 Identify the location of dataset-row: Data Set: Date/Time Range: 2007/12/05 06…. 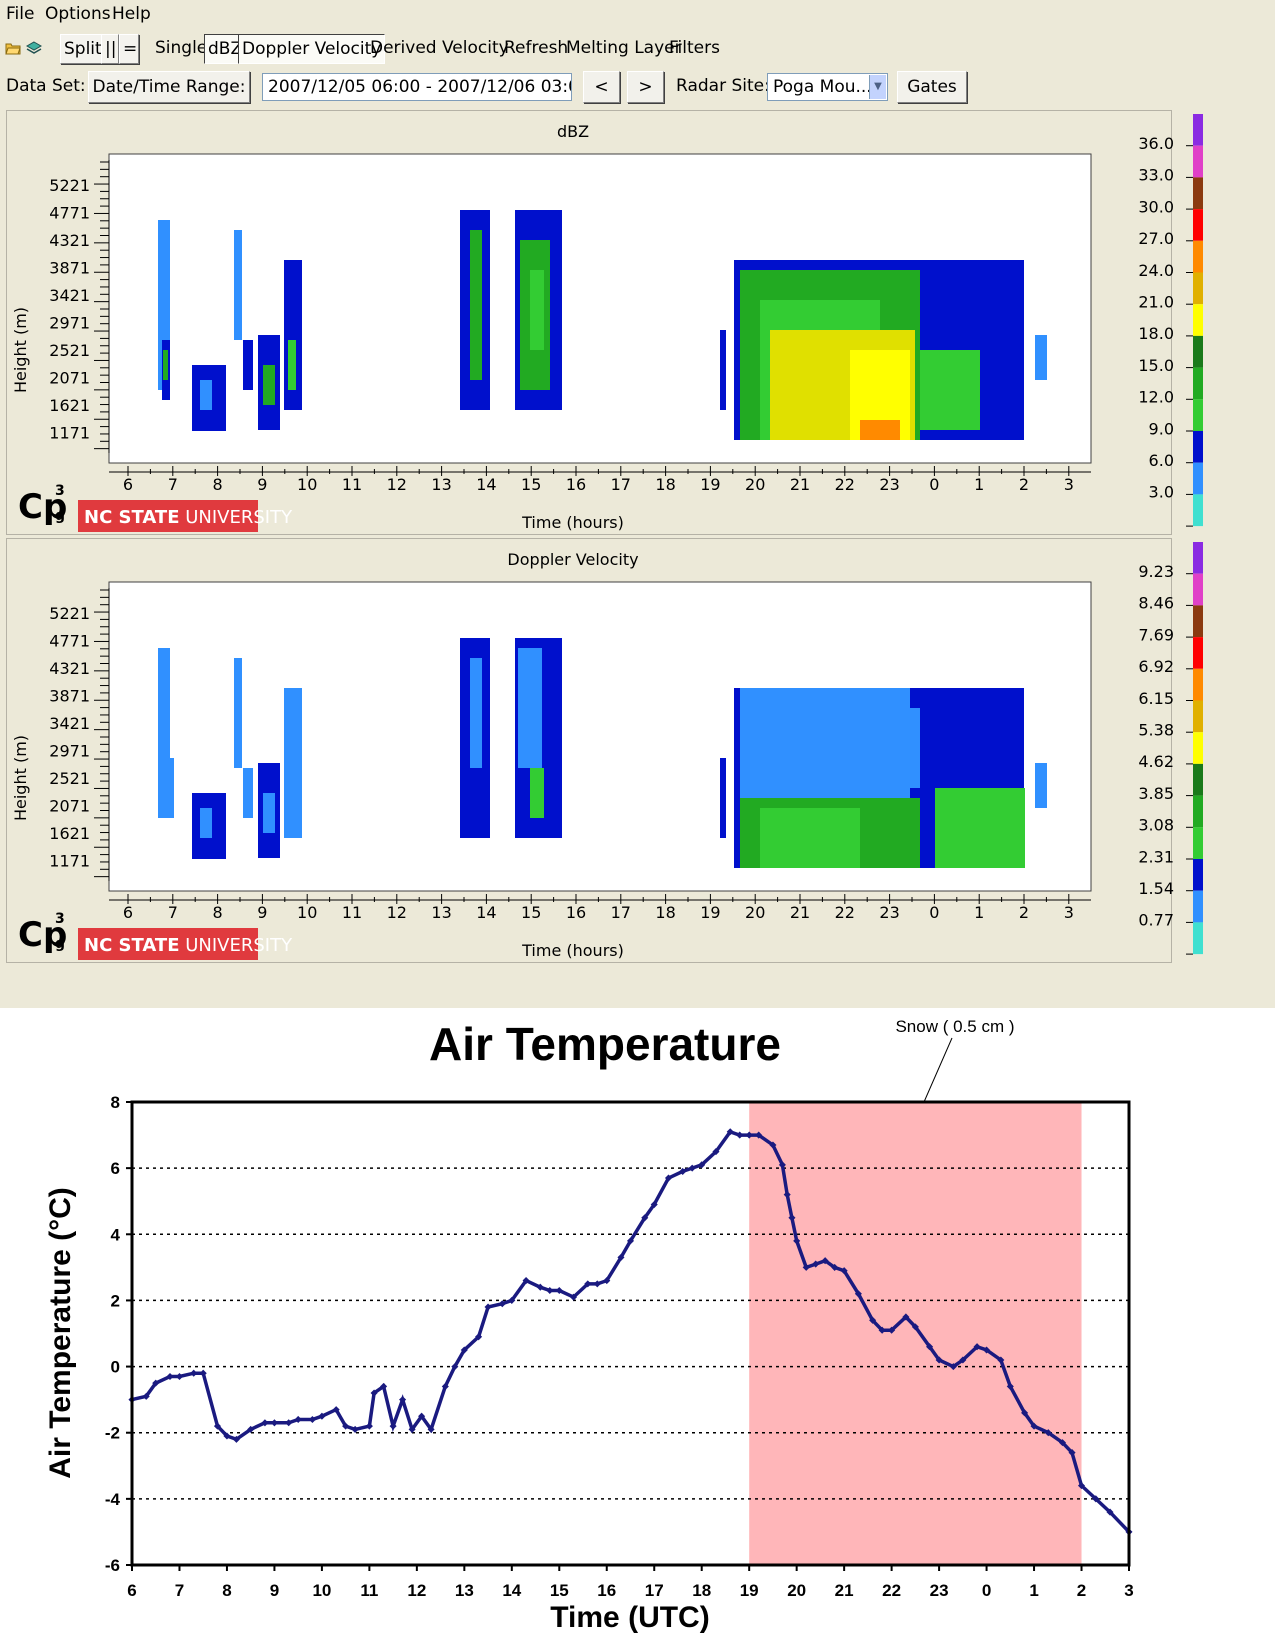
(637, 88).